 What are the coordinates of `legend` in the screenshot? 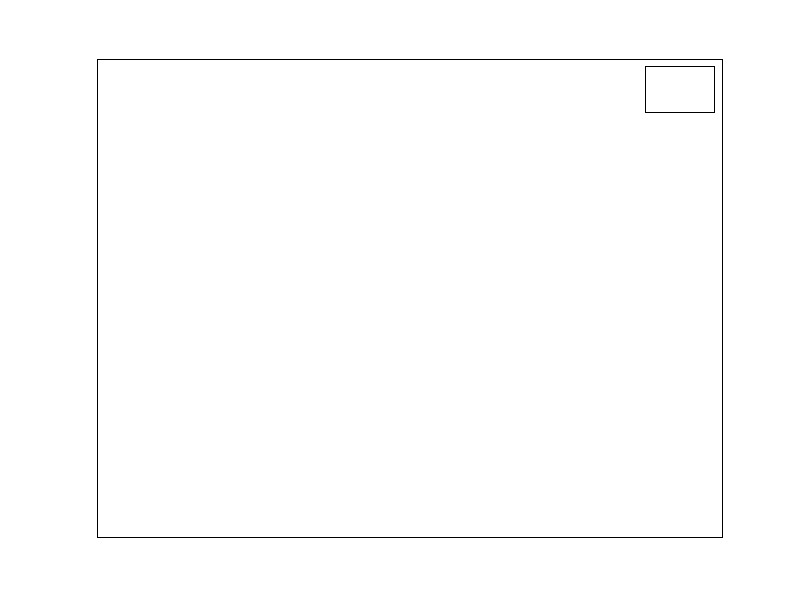 It's located at (680, 89).